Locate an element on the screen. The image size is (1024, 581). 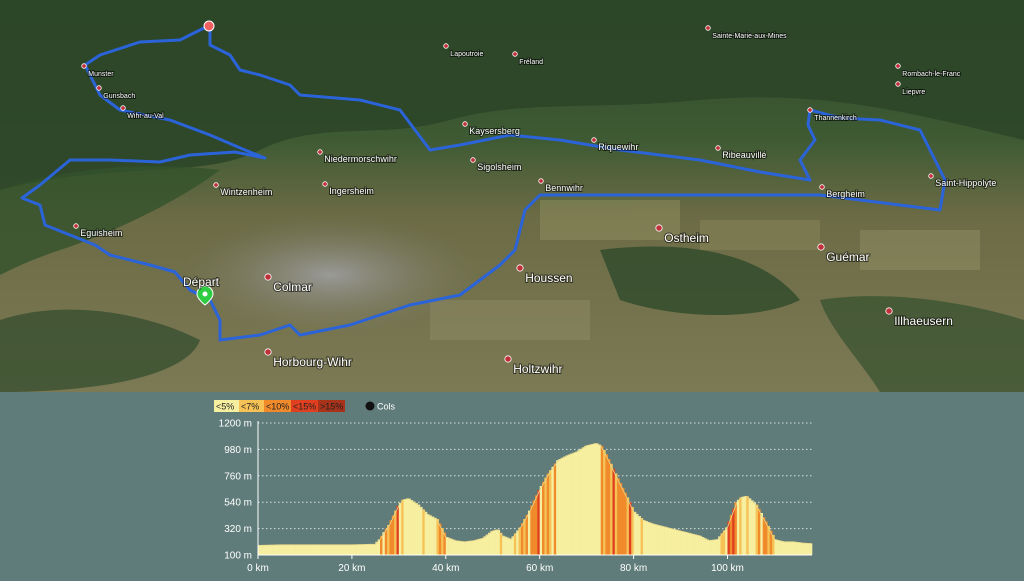
top-pin-marker is located at coordinates (209, 26).